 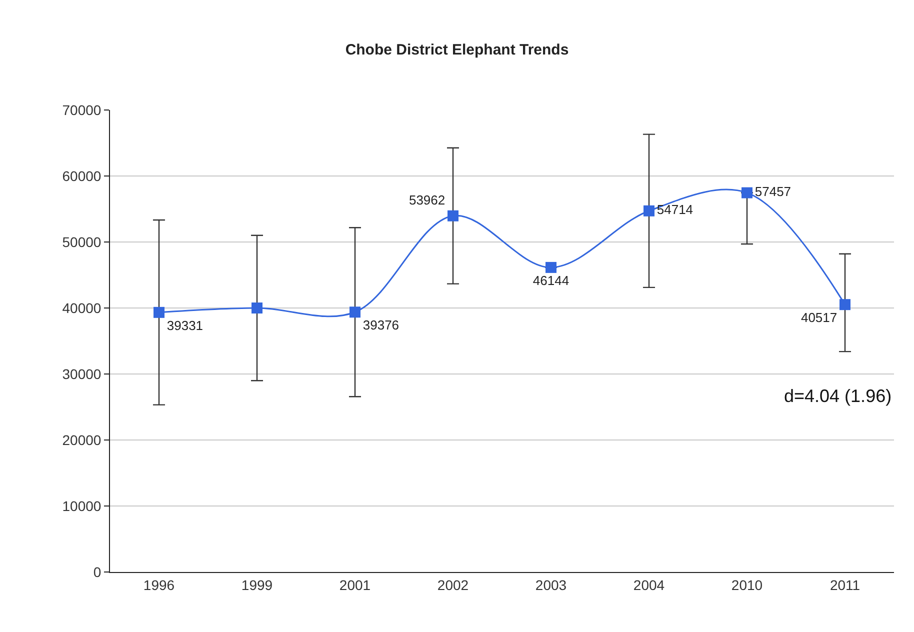 What do you see at coordinates (82, 506) in the screenshot?
I see `y-tick-label: 10000` at bounding box center [82, 506].